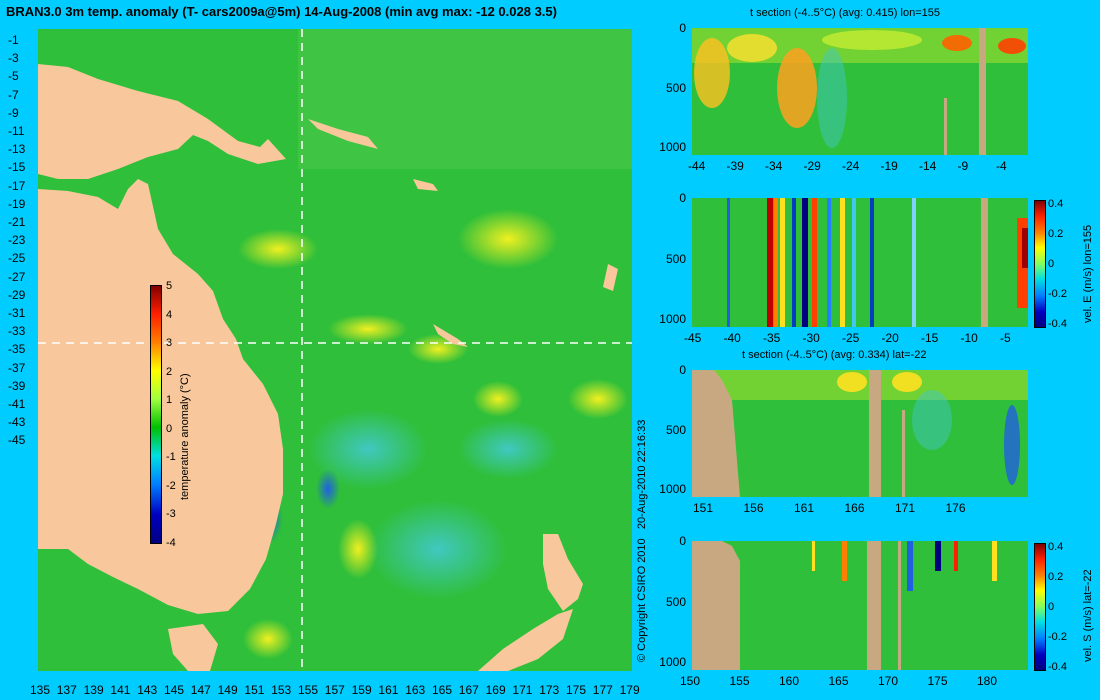  What do you see at coordinates (120, 690) in the screenshot?
I see `lon-tick-label: 141` at bounding box center [120, 690].